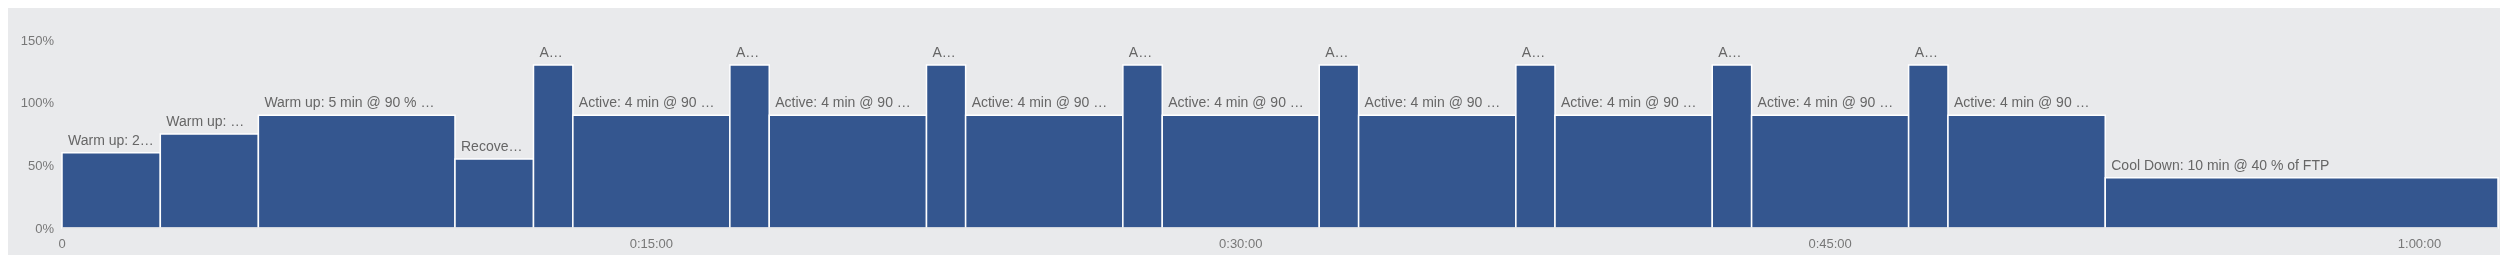 This screenshot has width=2500, height=263. I want to click on x-tick-label: 1:00:00, so click(2419, 243).